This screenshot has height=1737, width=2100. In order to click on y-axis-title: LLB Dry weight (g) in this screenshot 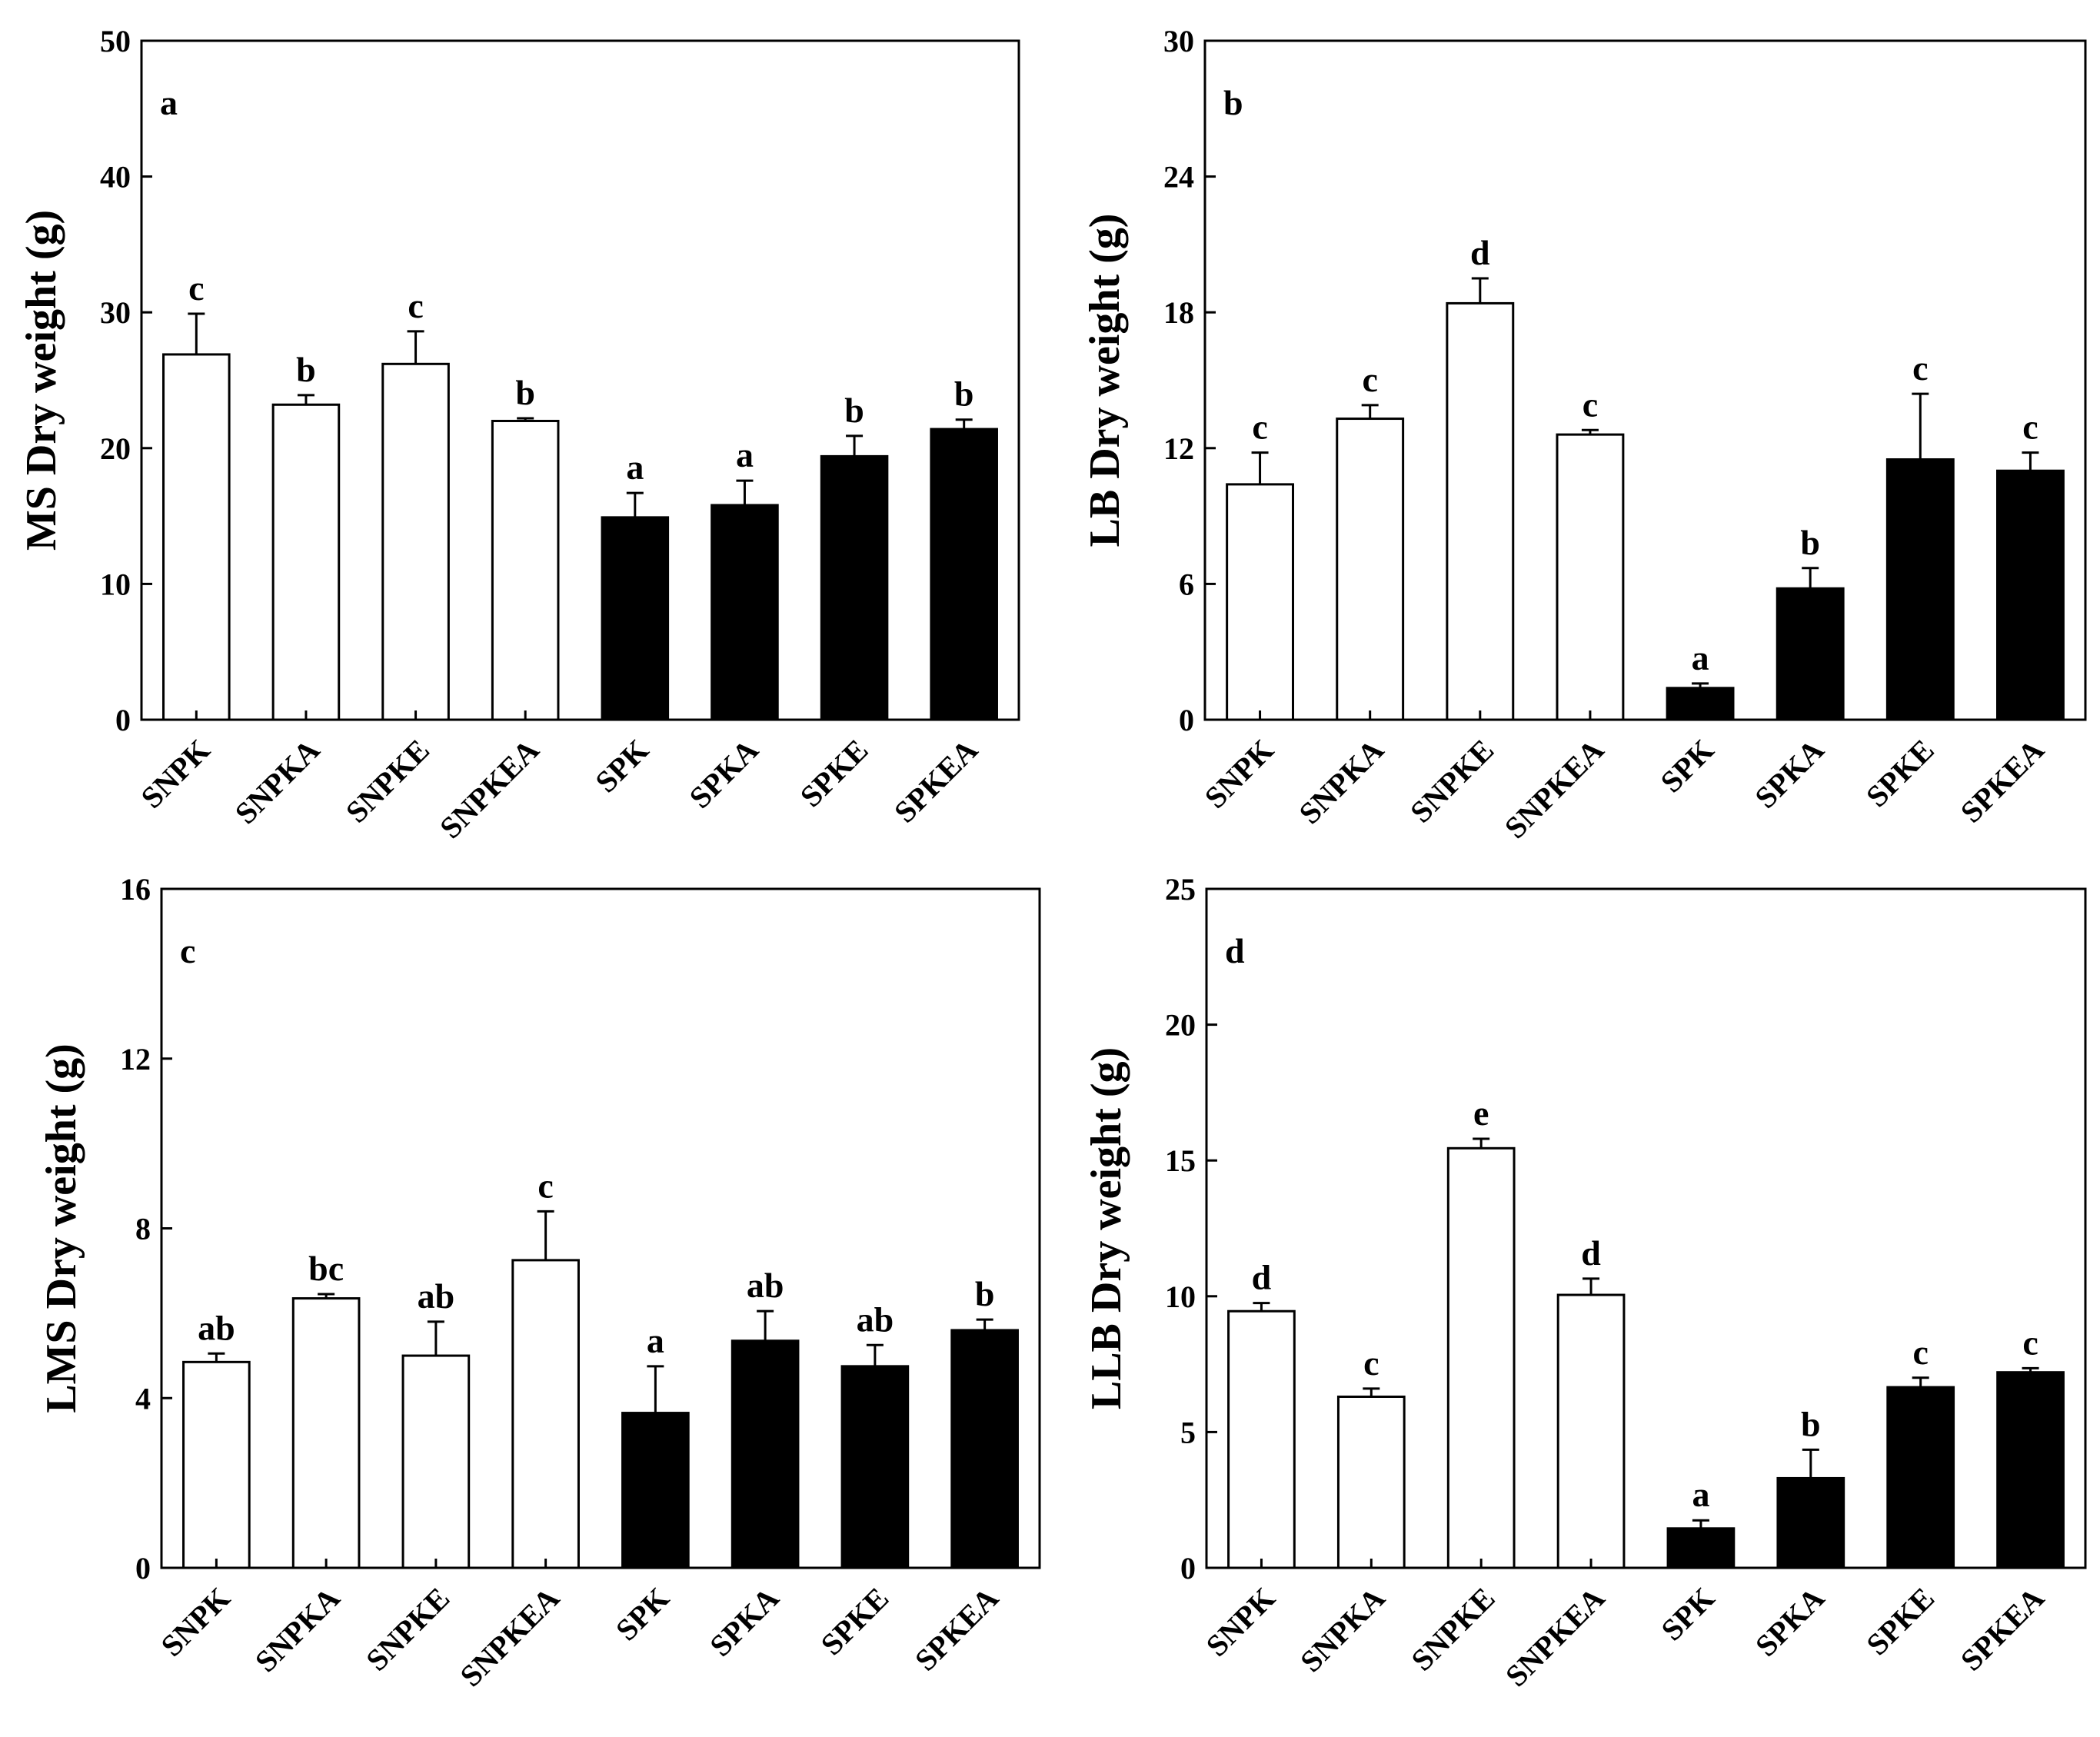, I will do `click(1107, 1228)`.